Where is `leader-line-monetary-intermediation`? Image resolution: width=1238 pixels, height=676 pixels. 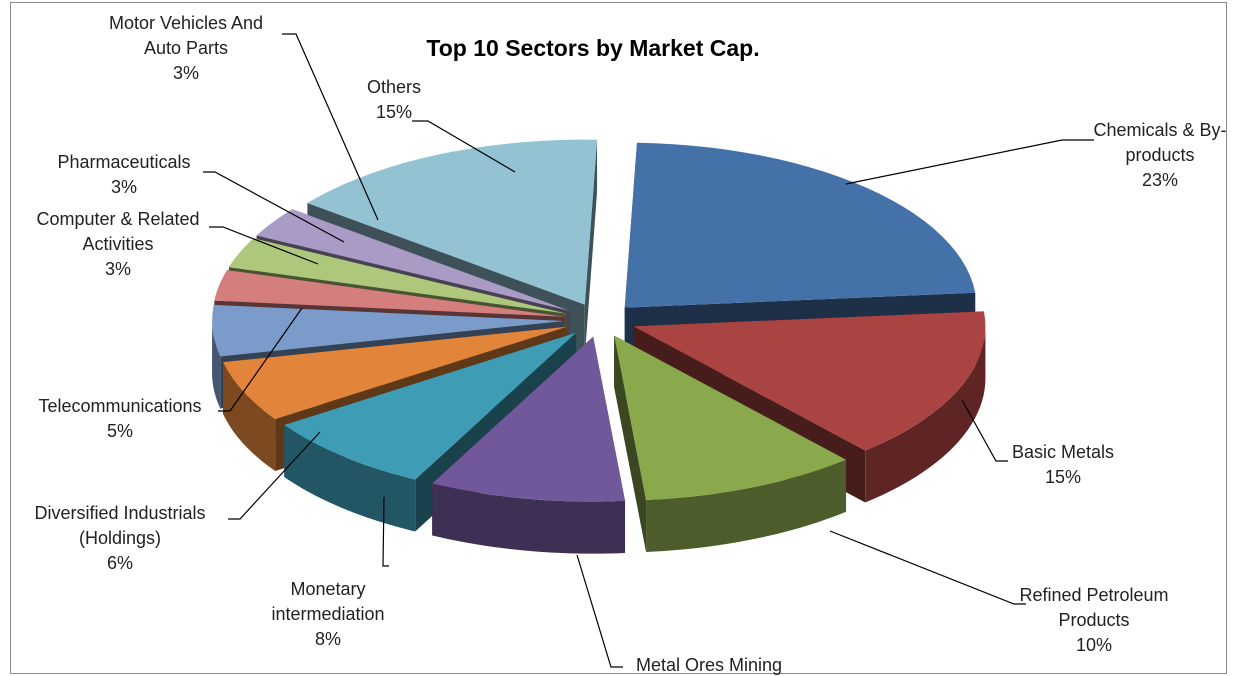
leader-line-monetary-intermediation is located at coordinates (385, 531).